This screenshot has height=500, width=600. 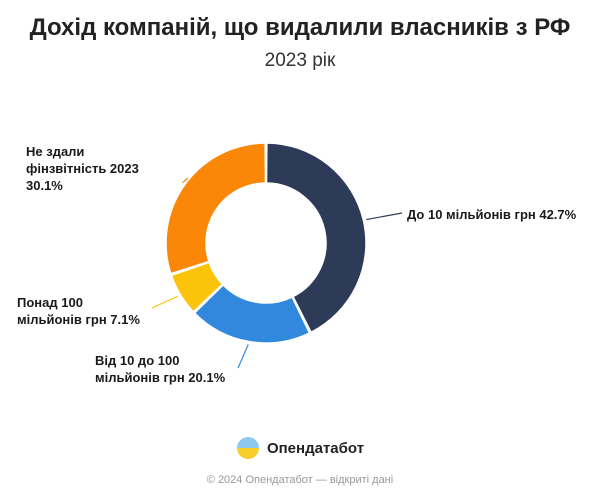 I want to click on slice-over-100m, so click(x=197, y=287).